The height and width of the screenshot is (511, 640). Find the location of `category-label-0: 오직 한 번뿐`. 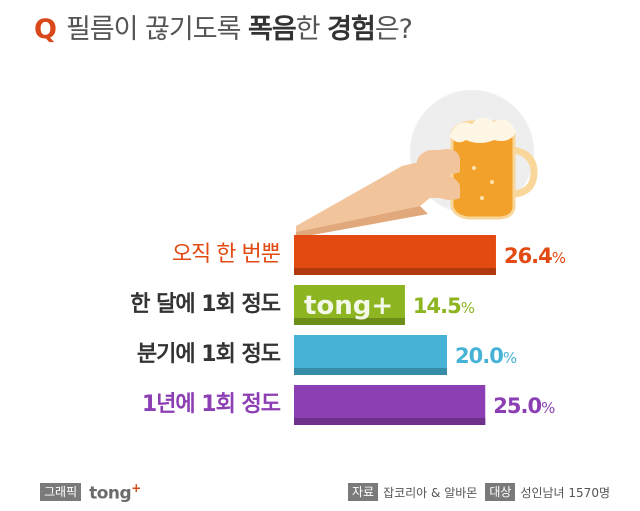

category-label-0: 오직 한 번뿐 is located at coordinates (226, 254).